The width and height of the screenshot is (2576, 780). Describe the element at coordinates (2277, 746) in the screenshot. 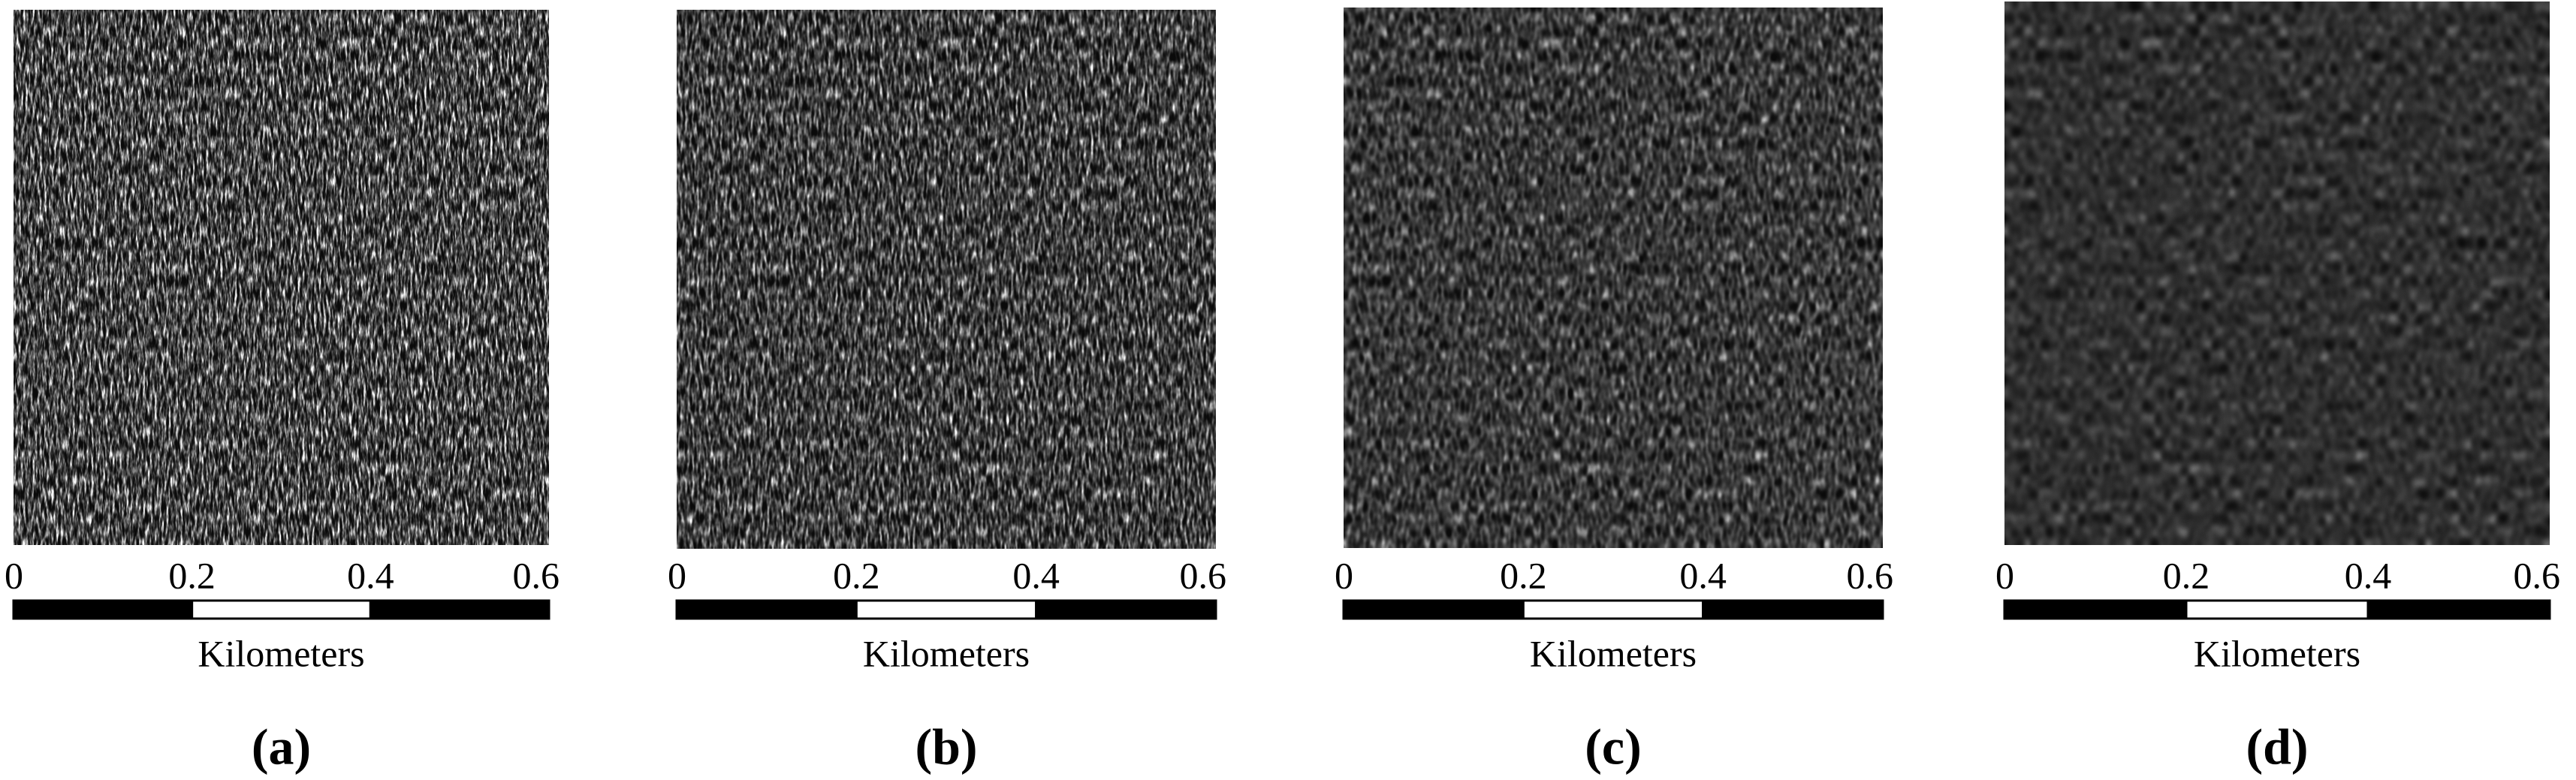

I see `panel-label: (d)` at that location.